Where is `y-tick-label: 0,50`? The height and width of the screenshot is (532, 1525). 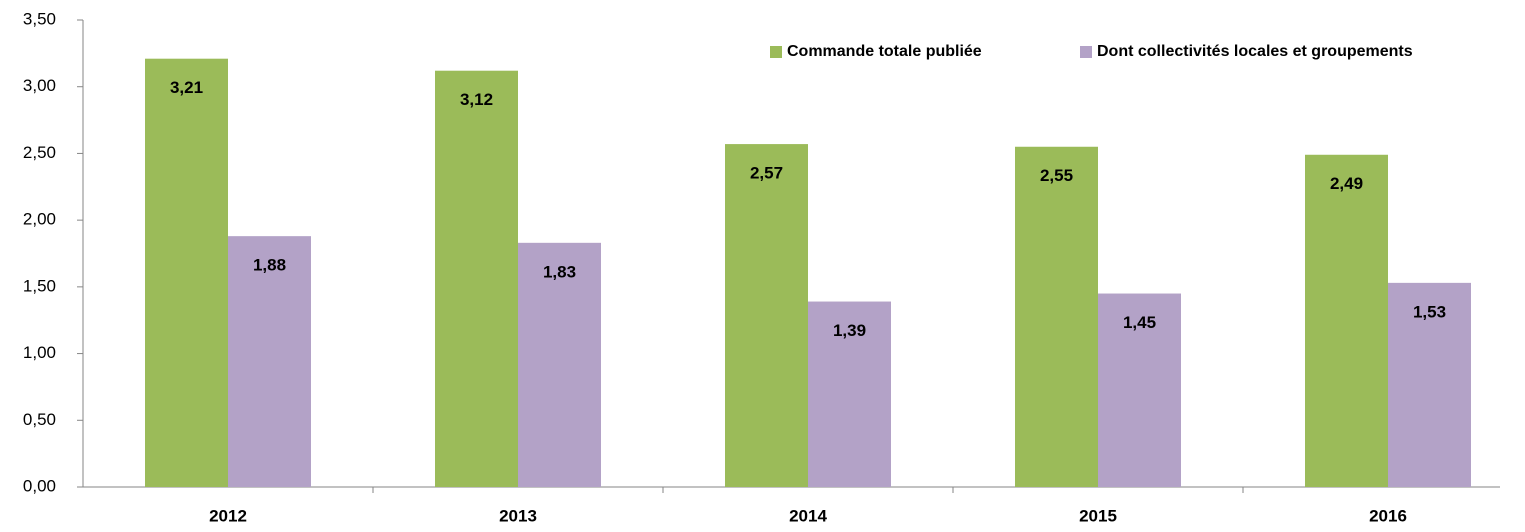 y-tick-label: 0,50 is located at coordinates (39, 419).